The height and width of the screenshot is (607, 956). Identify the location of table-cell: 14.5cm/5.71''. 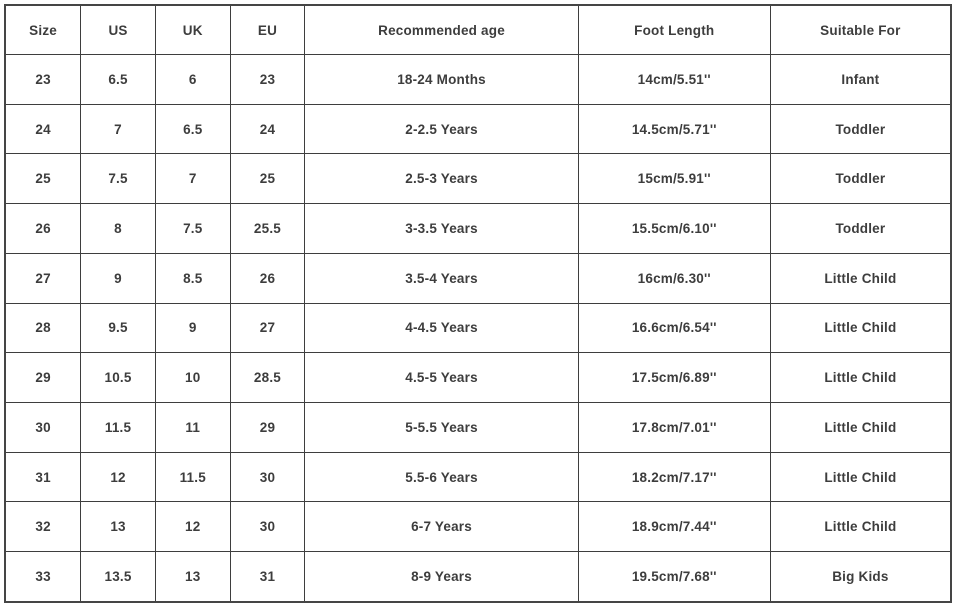
(674, 129).